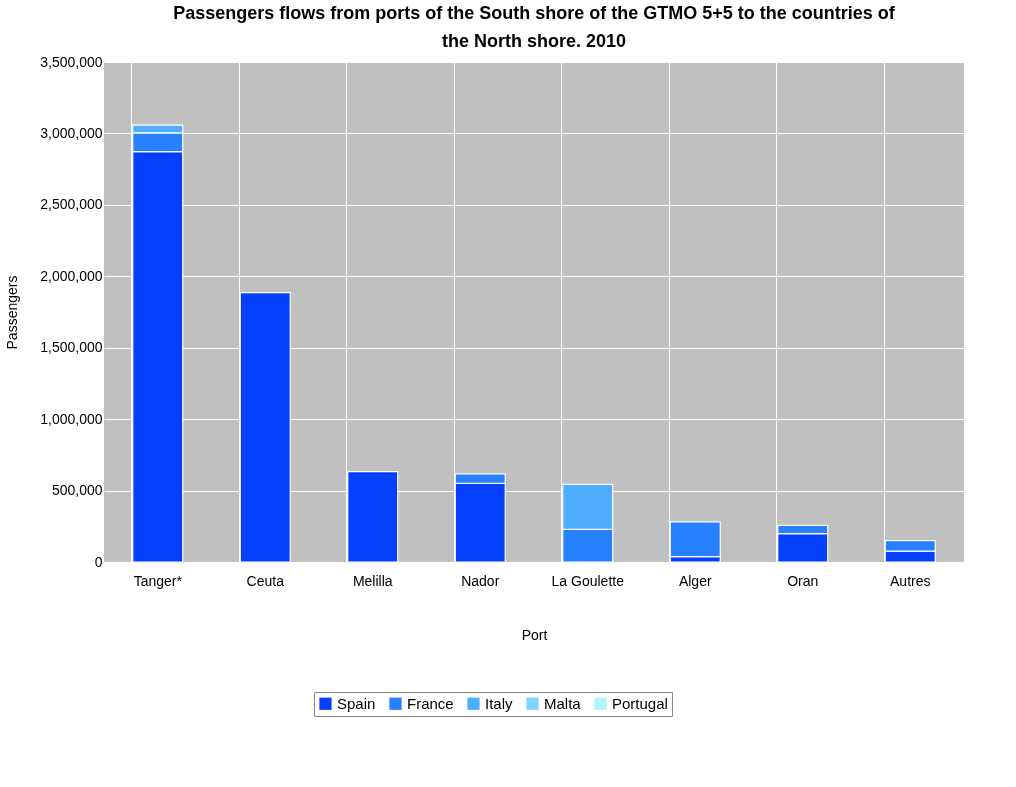  I want to click on y-tick-label: 1,500,000, so click(71, 347).